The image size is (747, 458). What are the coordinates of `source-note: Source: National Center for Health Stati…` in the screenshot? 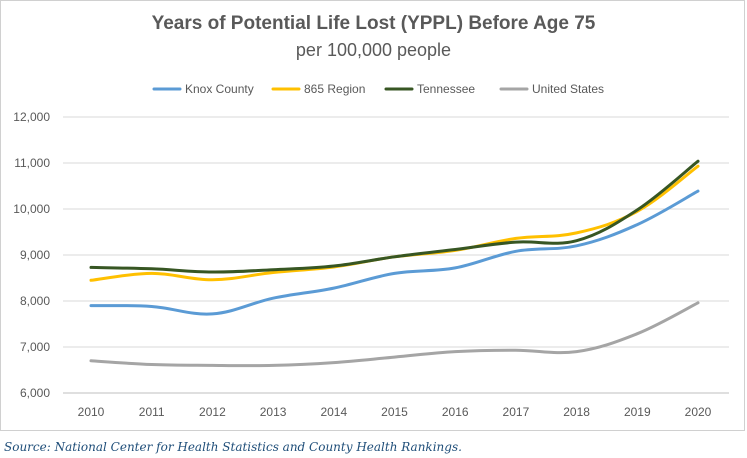 It's located at (233, 447).